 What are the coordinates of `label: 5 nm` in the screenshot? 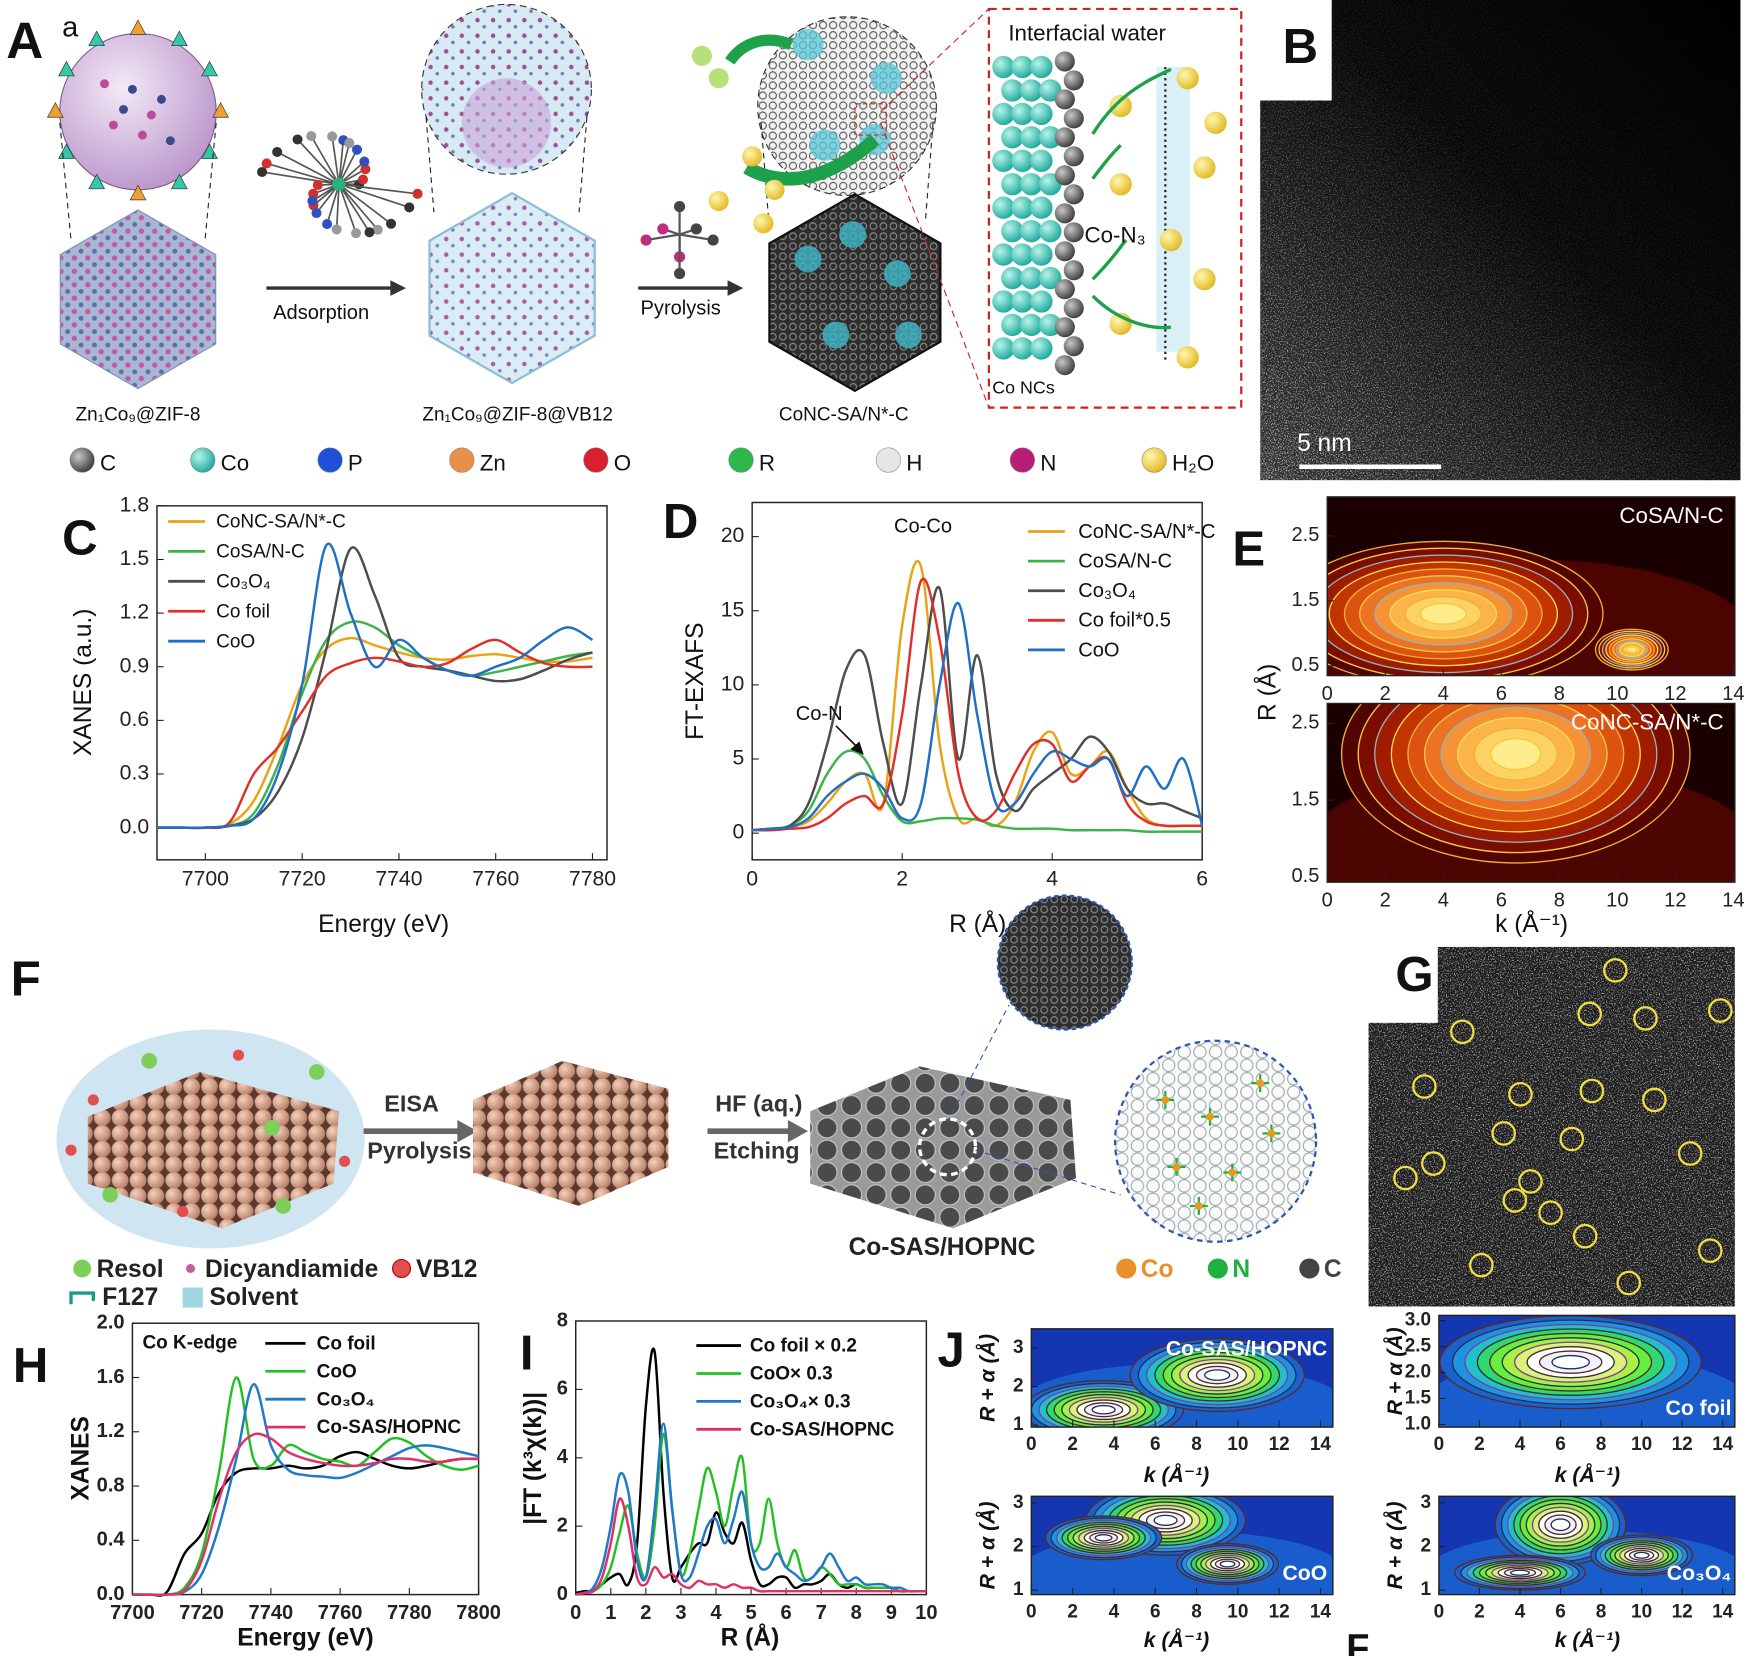 It's located at (1324, 443).